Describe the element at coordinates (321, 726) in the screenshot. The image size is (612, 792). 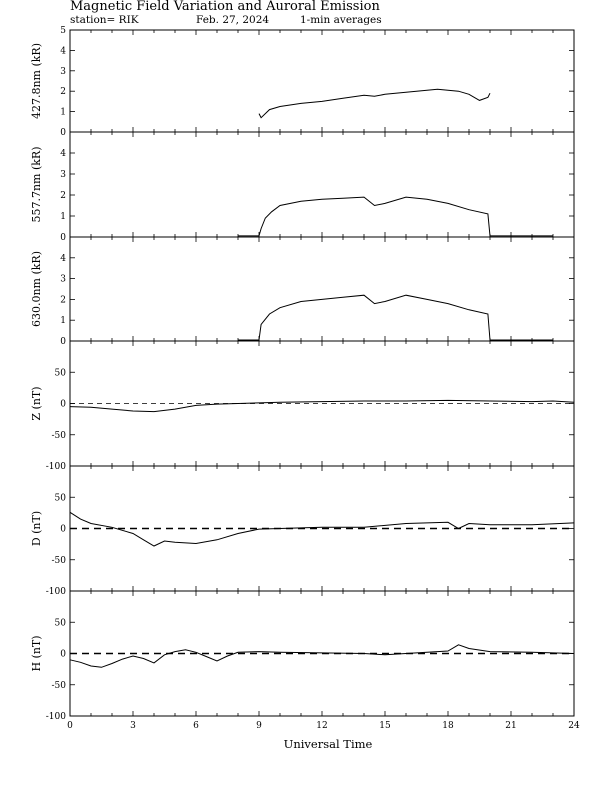
I see `x-tick-label: 12` at that location.